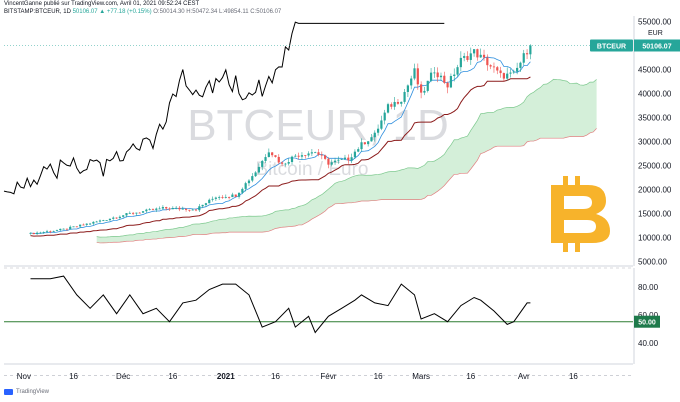  I want to click on time-tick-label: Nov, so click(24, 376).